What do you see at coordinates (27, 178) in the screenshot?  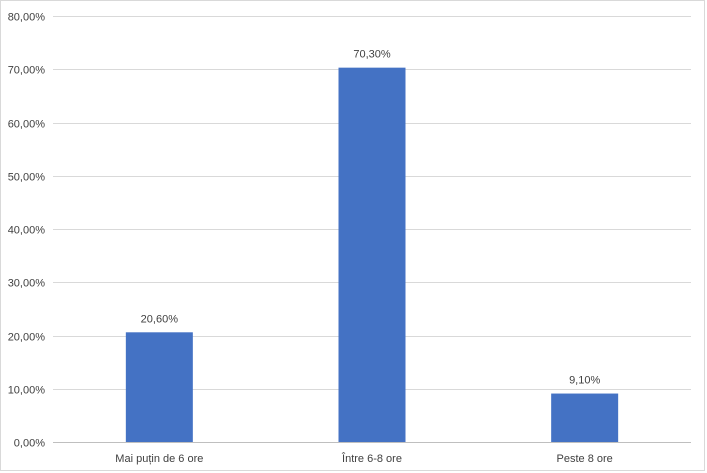 I see `y-tick-label: 50,00%` at bounding box center [27, 178].